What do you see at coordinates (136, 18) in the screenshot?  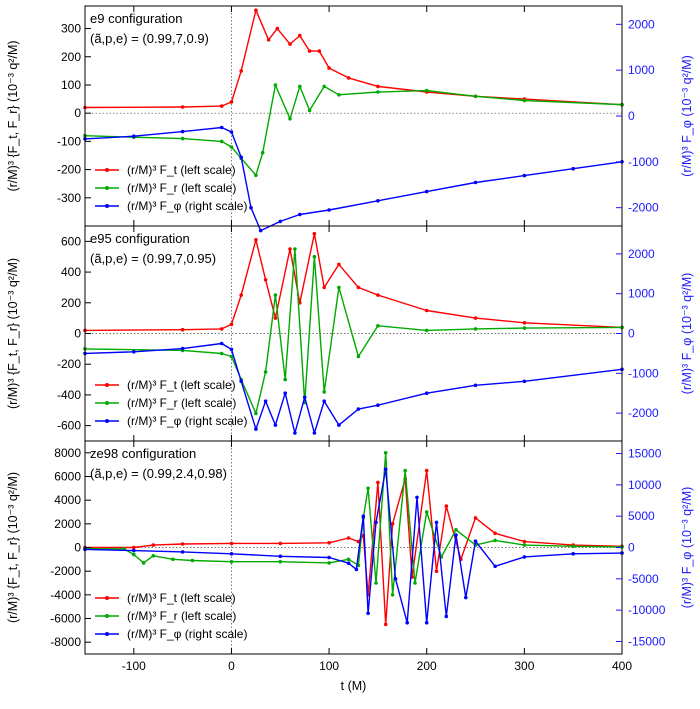 I see `panel-title: e9 configuration` at bounding box center [136, 18].